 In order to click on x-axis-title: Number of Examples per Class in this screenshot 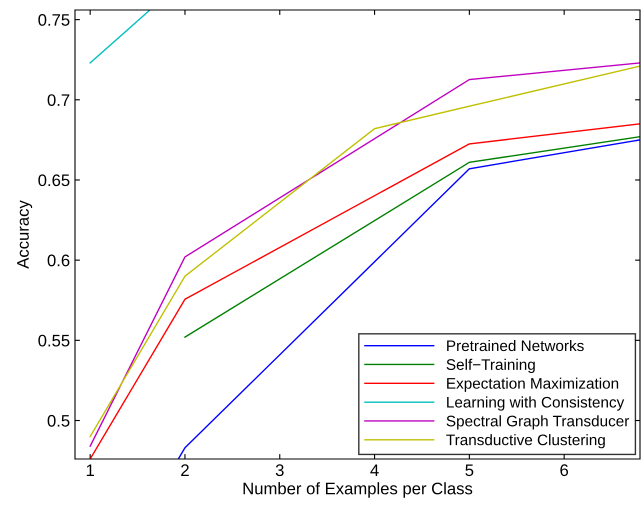, I will do `click(358, 490)`.